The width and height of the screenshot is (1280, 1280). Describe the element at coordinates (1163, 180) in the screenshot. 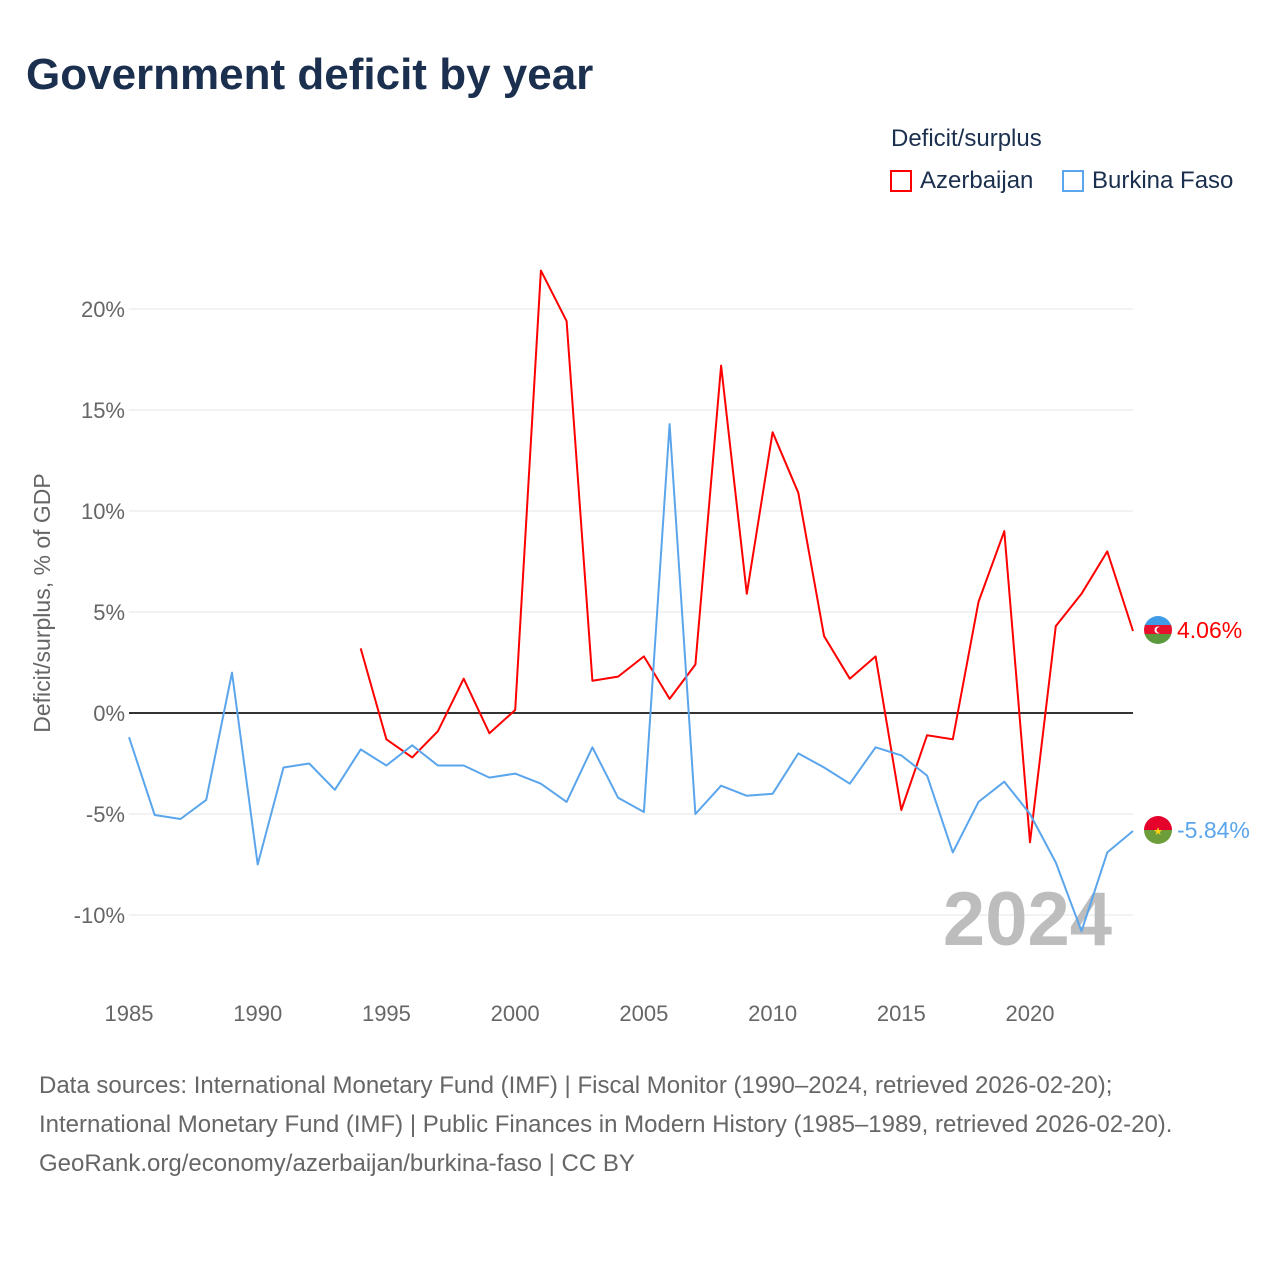

I see `legend-label: Burkina Faso` at that location.